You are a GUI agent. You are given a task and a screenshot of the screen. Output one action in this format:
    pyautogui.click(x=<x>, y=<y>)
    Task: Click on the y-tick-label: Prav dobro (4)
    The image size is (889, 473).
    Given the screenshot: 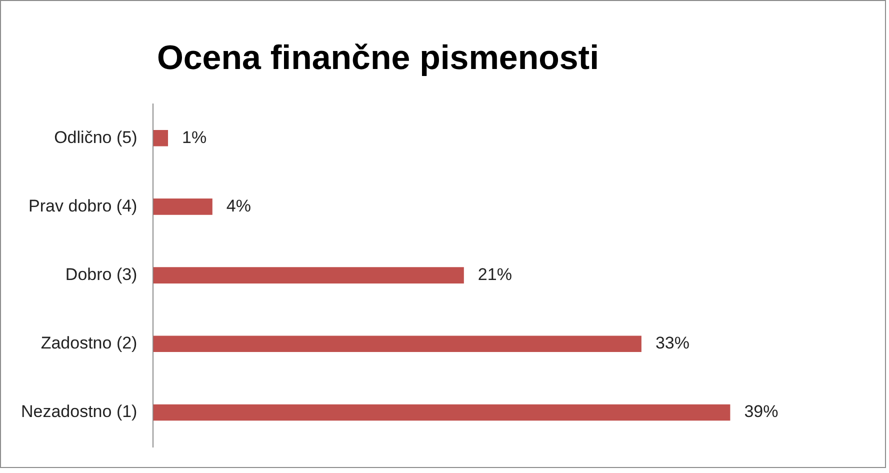 What is the action you would take?
    pyautogui.click(x=83, y=206)
    